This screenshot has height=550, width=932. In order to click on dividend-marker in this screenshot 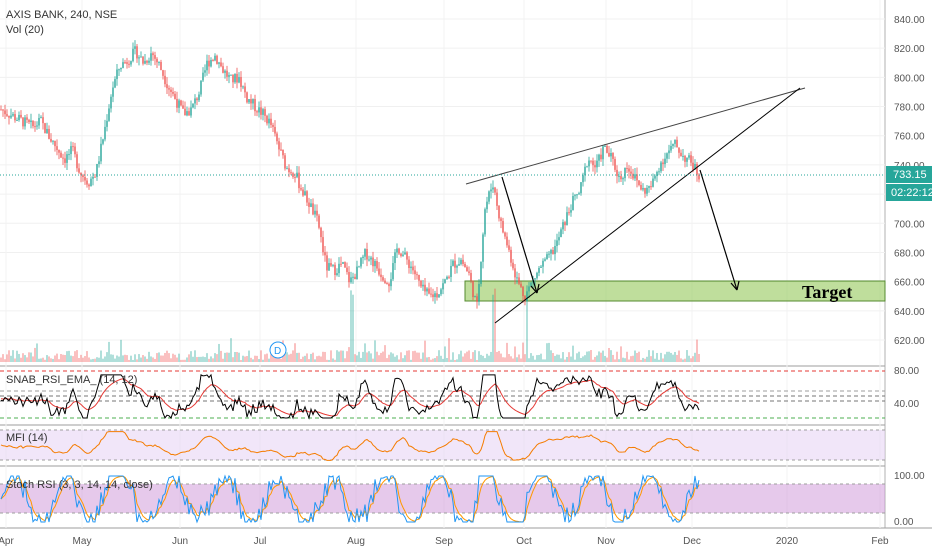, I will do `click(278, 350)`.